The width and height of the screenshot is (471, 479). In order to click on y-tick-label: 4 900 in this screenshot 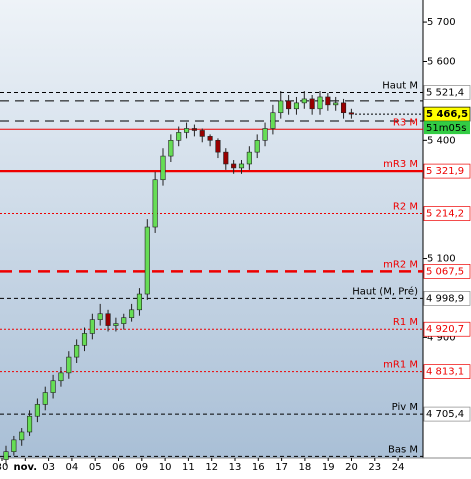, I will do `click(441, 337)`.